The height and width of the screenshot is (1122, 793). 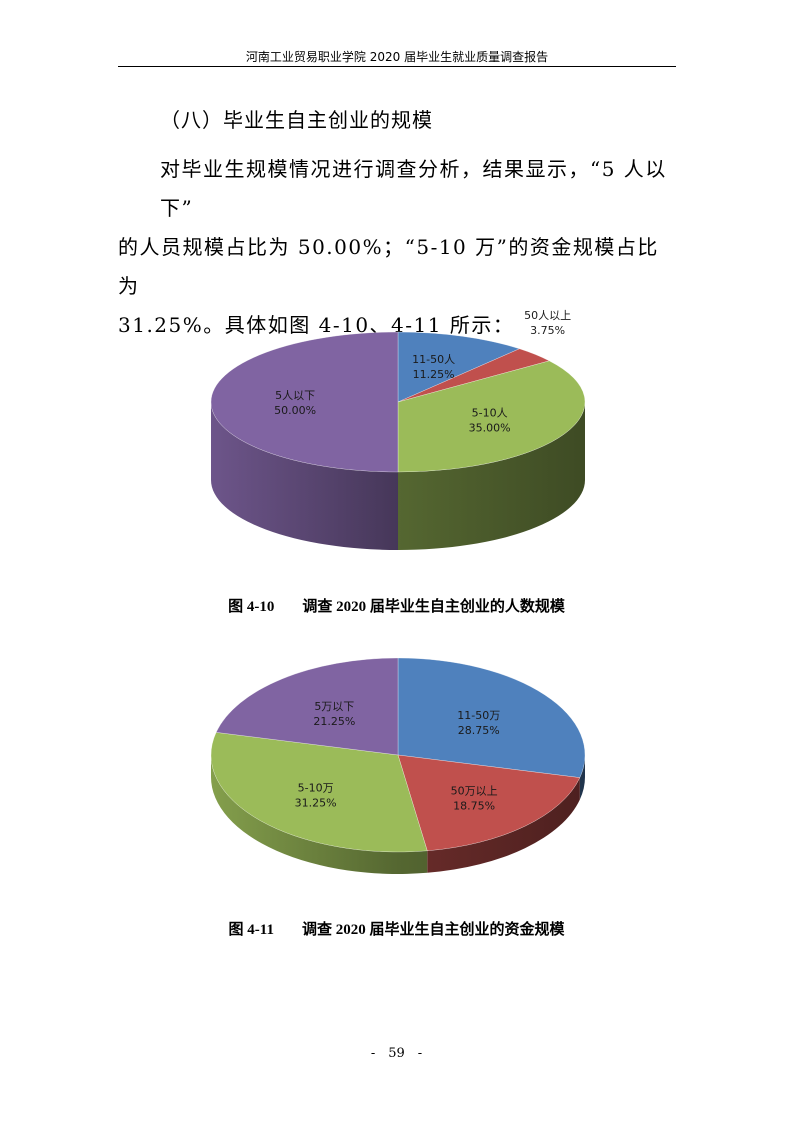 I want to click on data-label-category: 50人以上, so click(x=547, y=315).